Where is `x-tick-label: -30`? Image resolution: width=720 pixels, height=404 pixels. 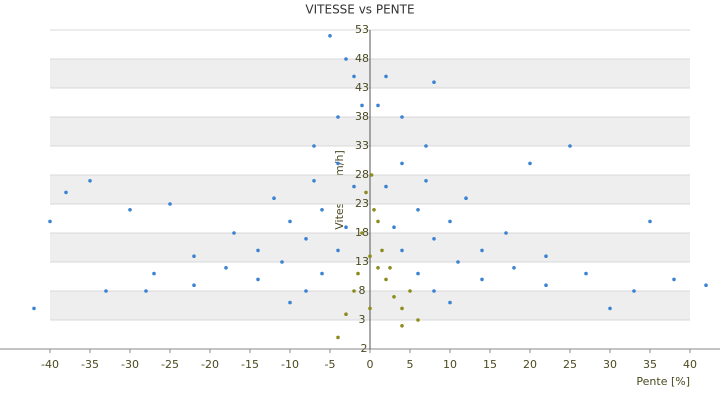
x-tick-label: -30 is located at coordinates (130, 364).